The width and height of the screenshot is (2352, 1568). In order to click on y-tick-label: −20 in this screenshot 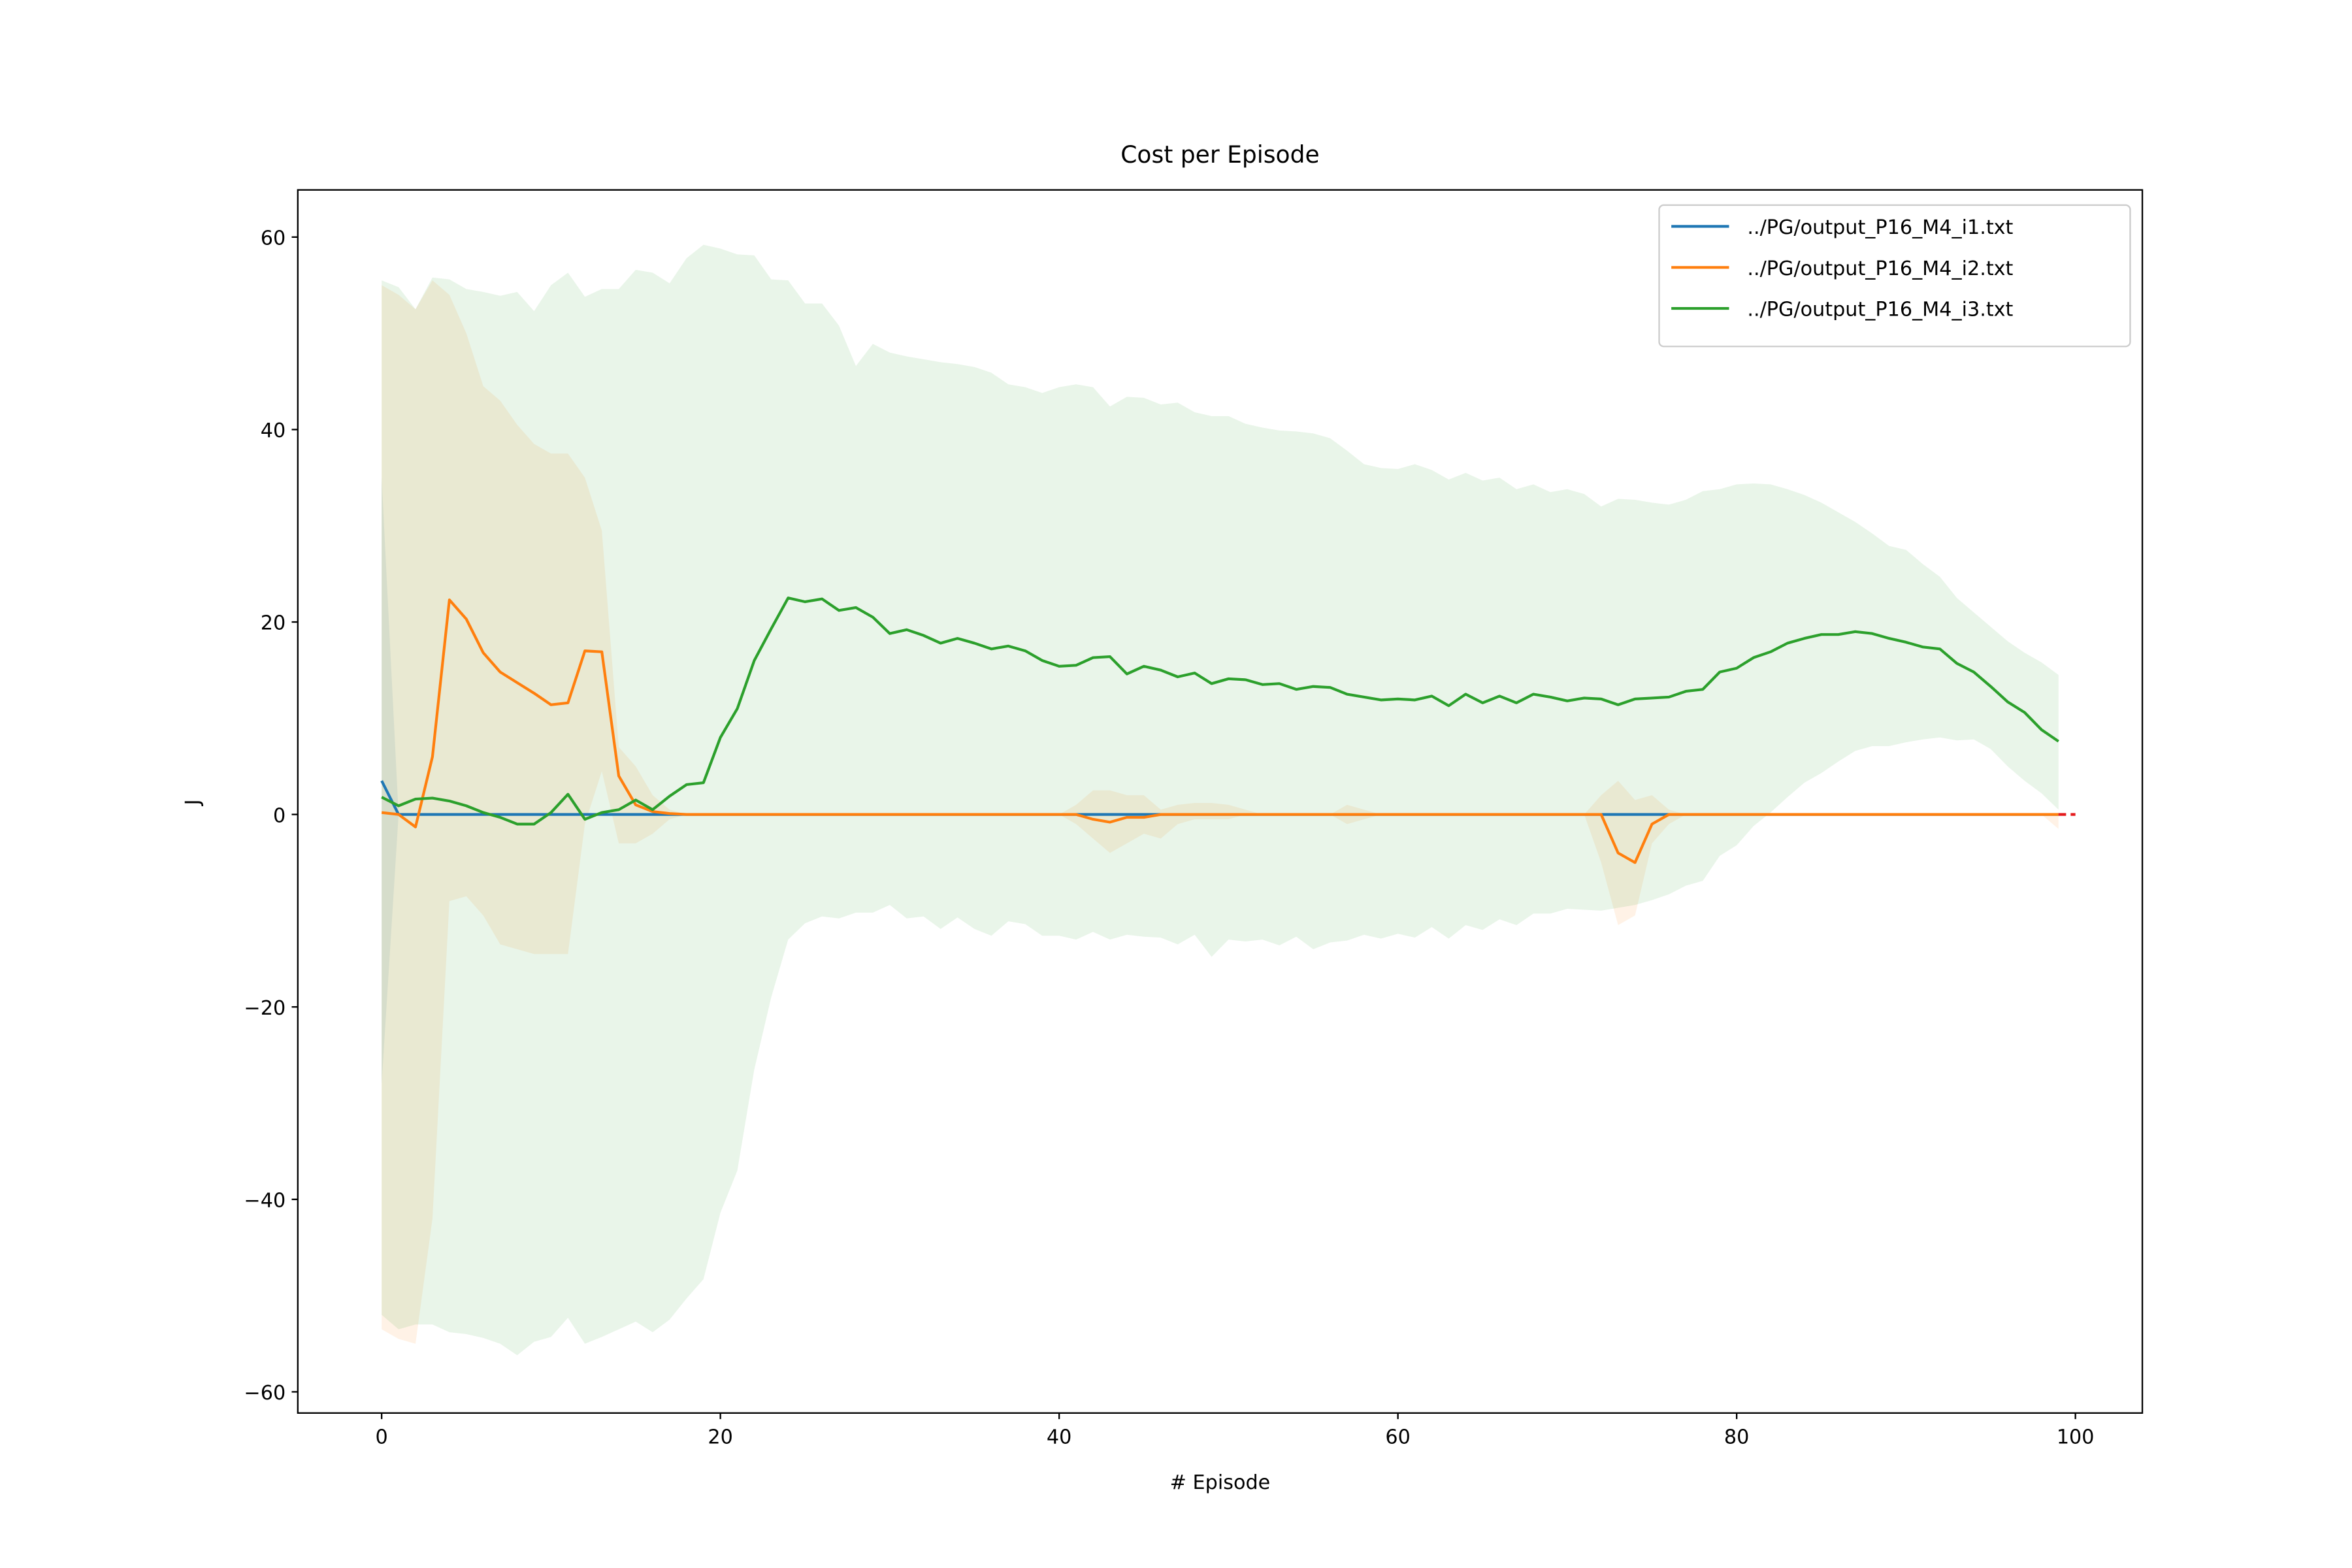, I will do `click(265, 1008)`.